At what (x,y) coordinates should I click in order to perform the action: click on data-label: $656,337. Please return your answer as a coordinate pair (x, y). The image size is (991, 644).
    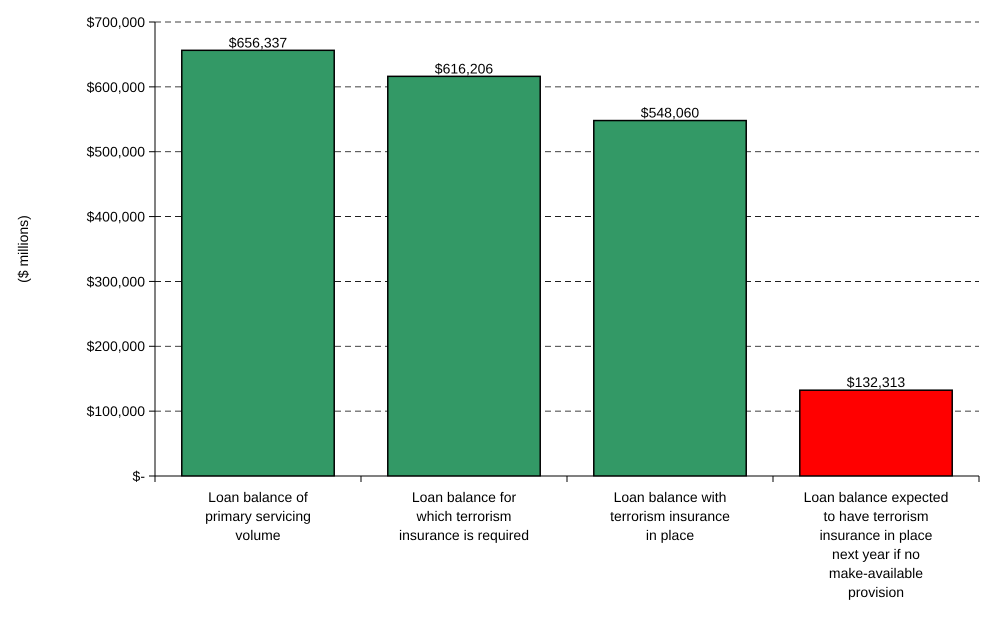
    Looking at the image, I should click on (258, 42).